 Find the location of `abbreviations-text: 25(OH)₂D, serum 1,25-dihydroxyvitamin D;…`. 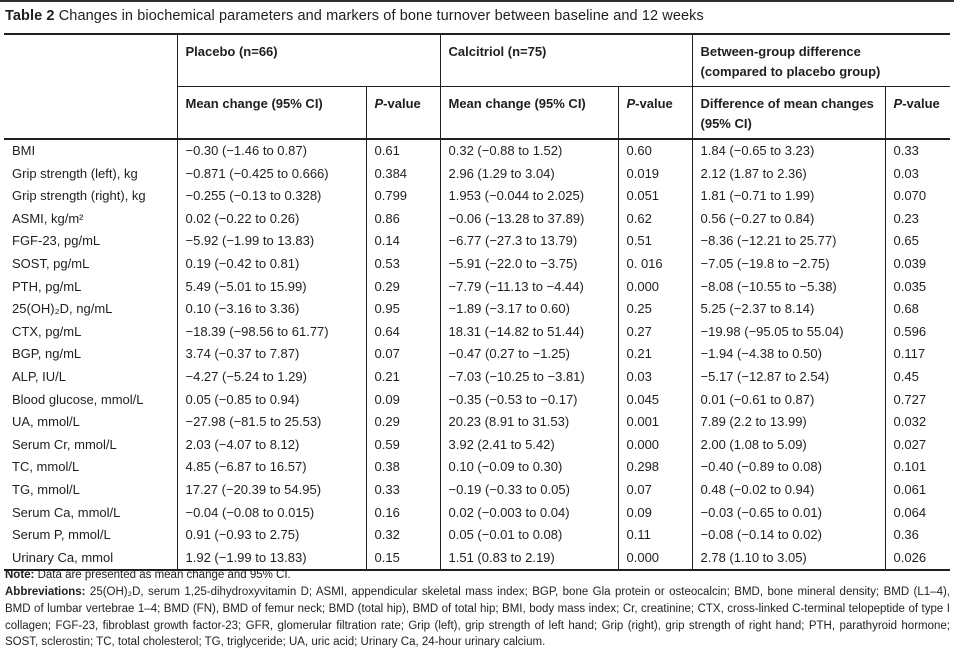

abbreviations-text: 25(OH)₂D, serum 1,25-dihydroxyvitamin D;… is located at coordinates (477, 617).